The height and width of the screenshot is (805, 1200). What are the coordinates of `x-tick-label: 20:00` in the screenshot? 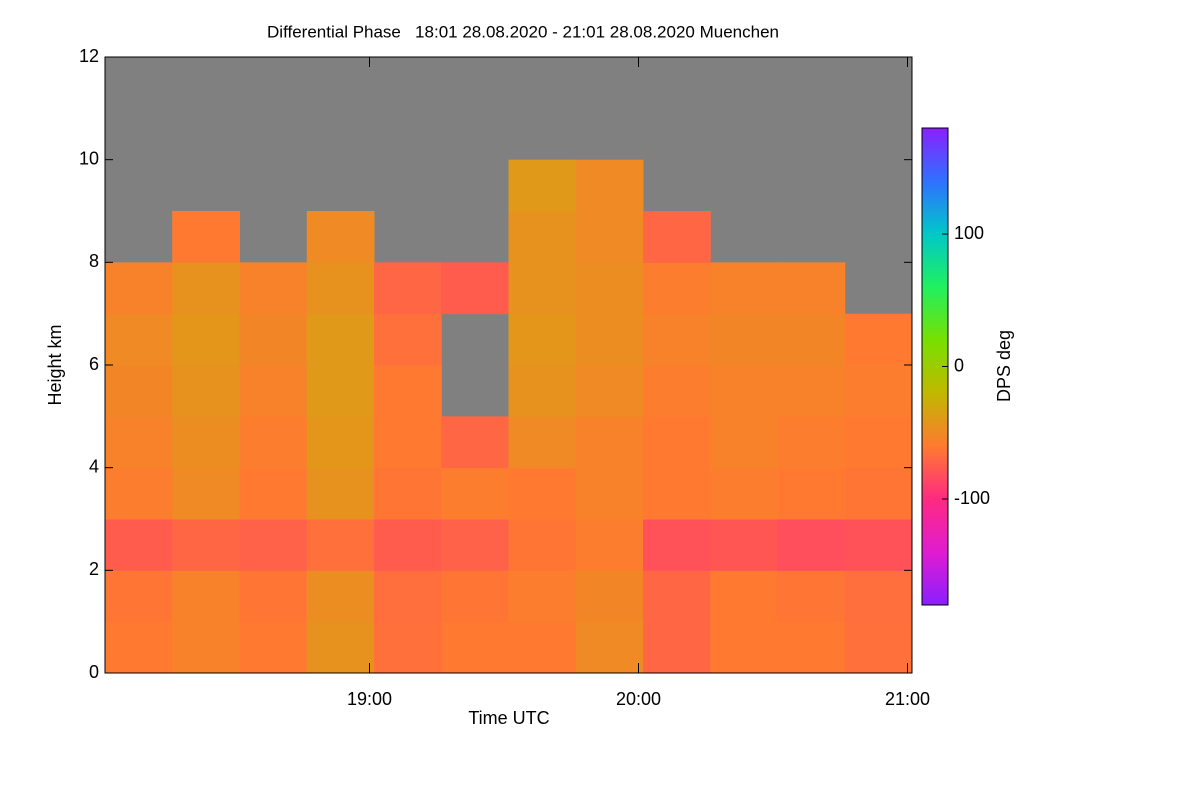 It's located at (638, 699).